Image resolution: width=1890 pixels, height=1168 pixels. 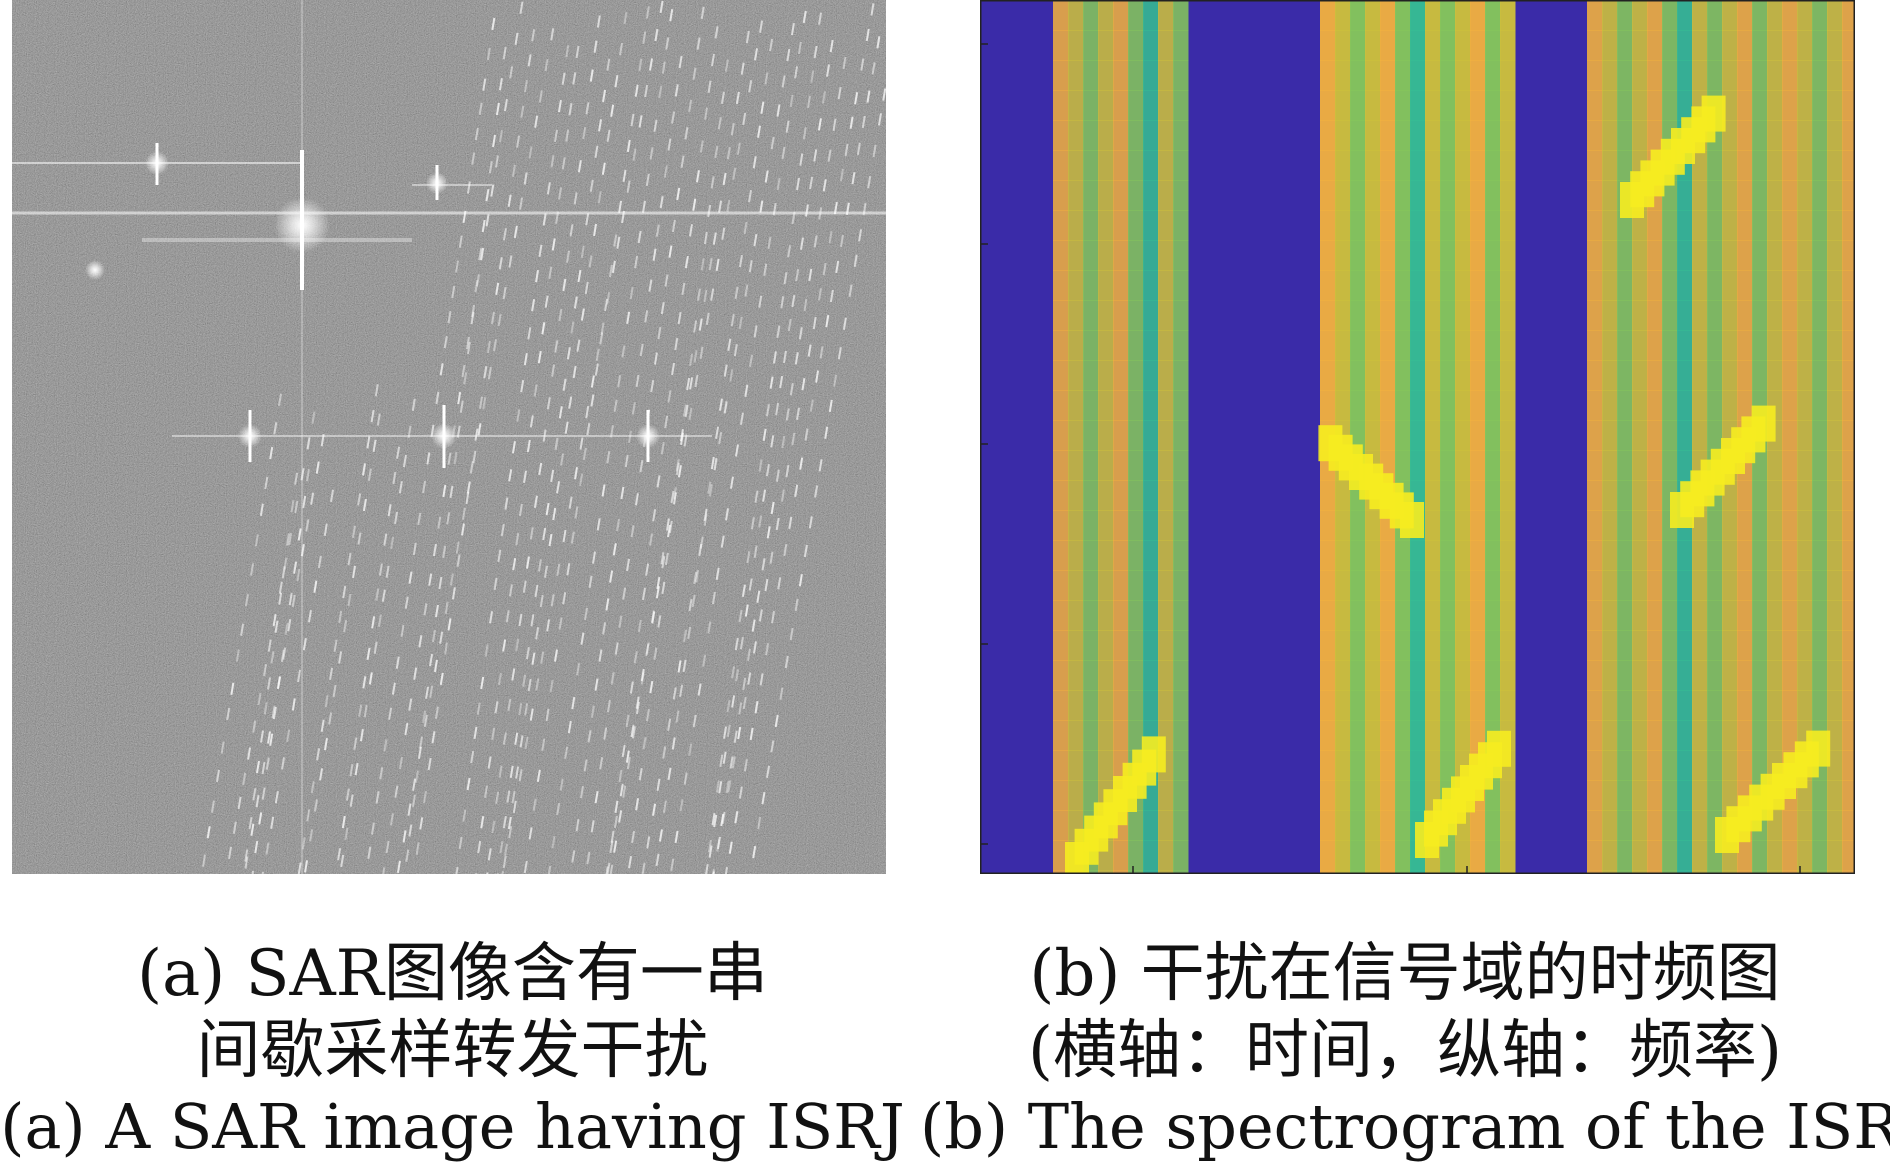 What do you see at coordinates (1405, 1051) in the screenshot?
I see `caption-b-cn-line2: (横轴：时间，纵轴：频率)` at bounding box center [1405, 1051].